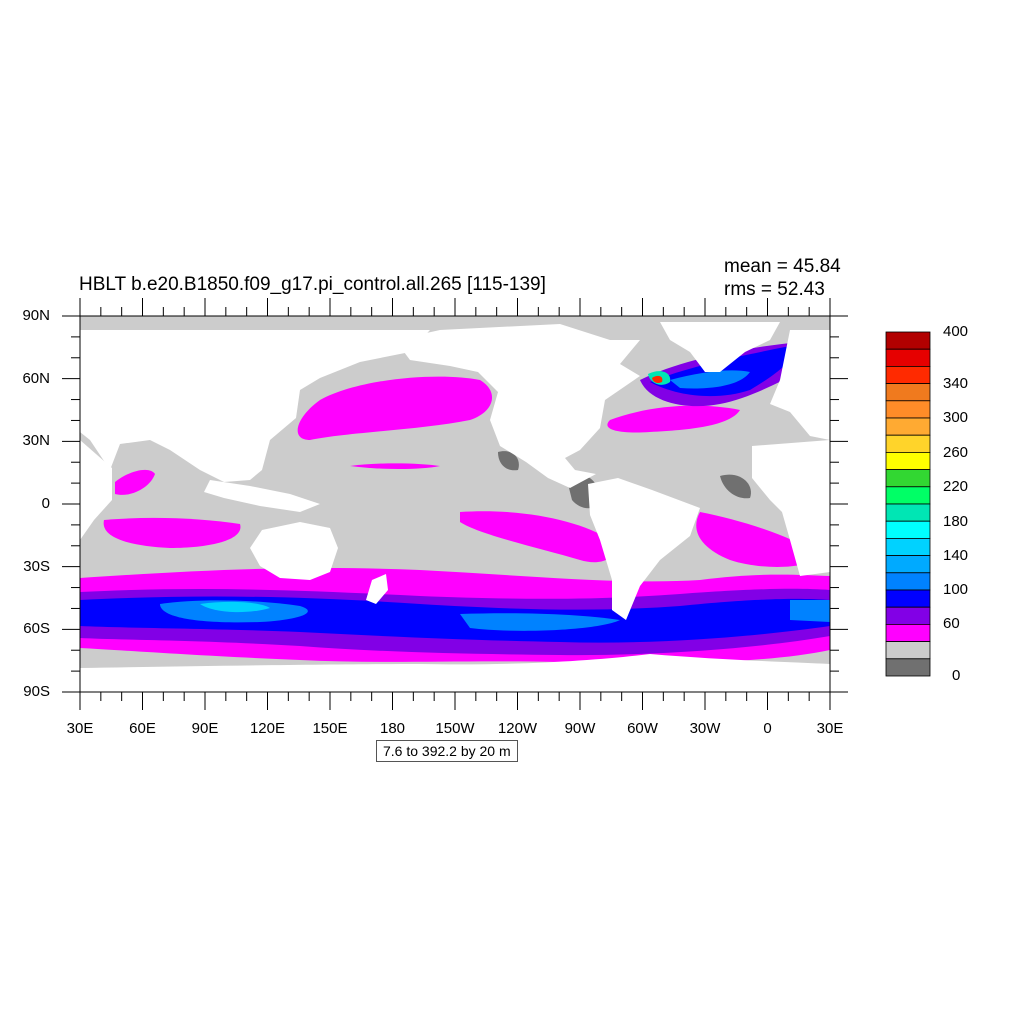 The width and height of the screenshot is (1024, 1024). What do you see at coordinates (767, 728) in the screenshot?
I see `longitude-label: 0` at bounding box center [767, 728].